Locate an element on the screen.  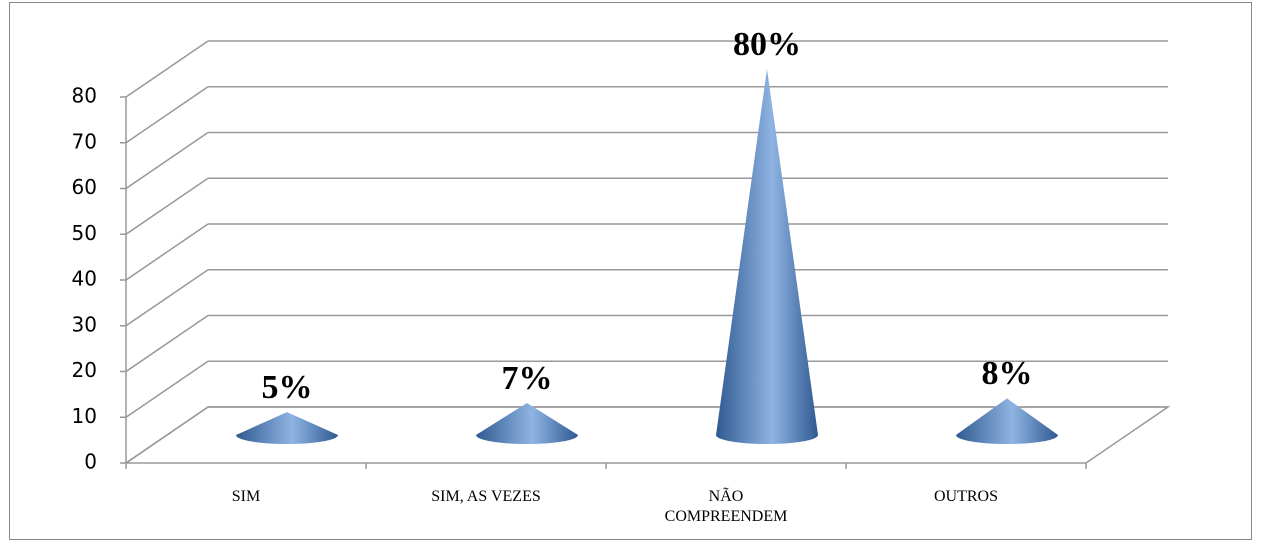
value-label: 7% is located at coordinates (527, 378).